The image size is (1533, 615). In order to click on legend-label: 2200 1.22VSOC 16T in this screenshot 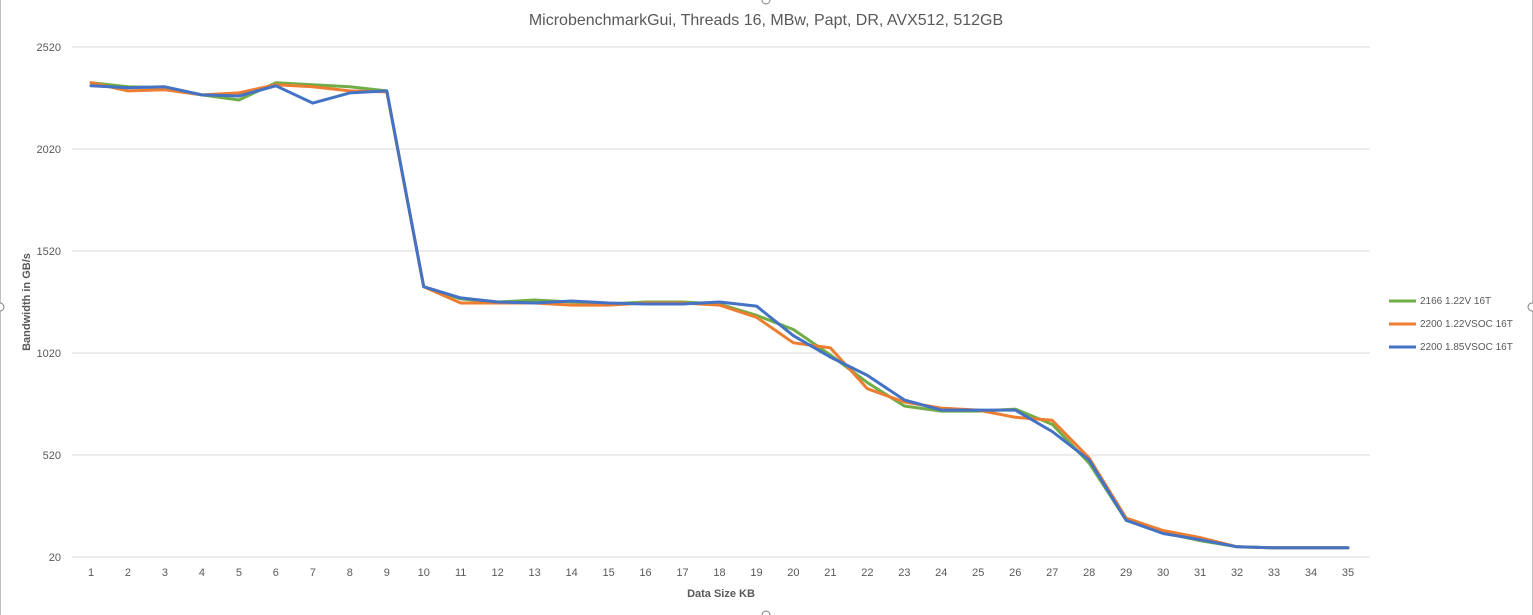, I will do `click(1466, 324)`.